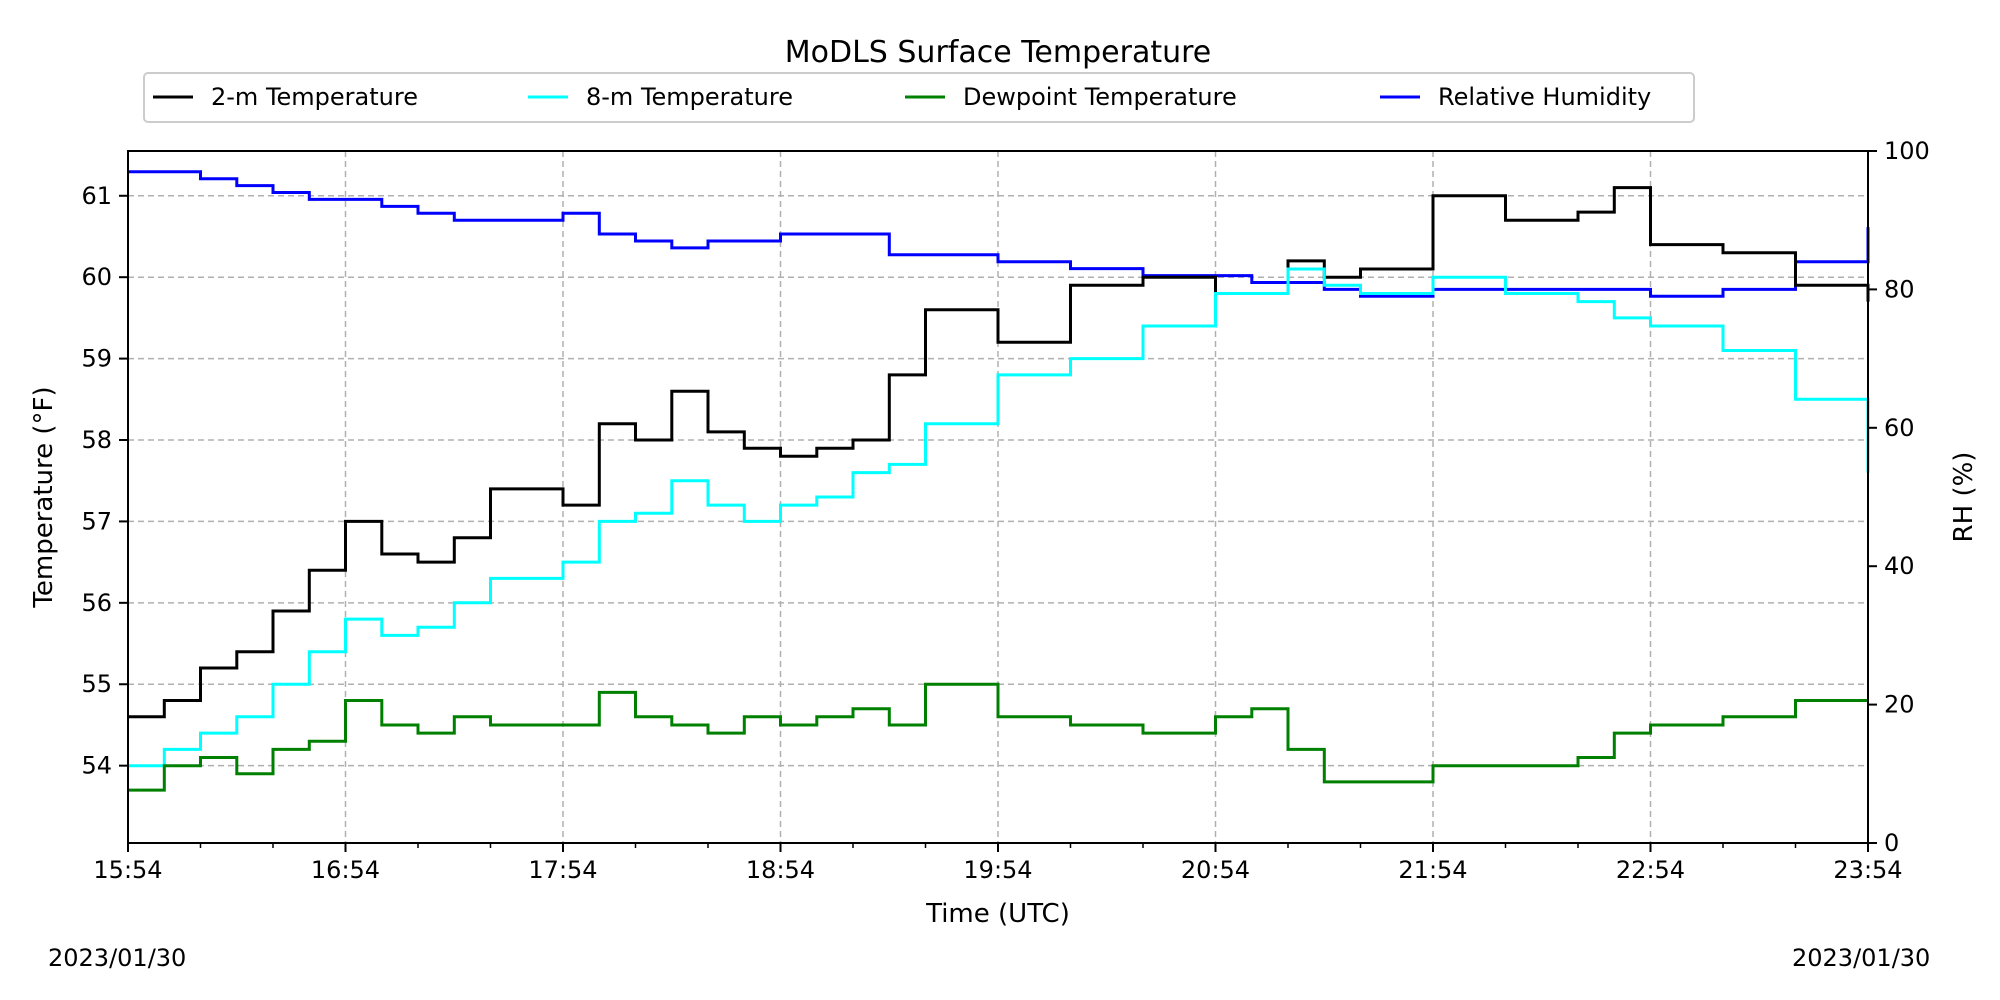 This screenshot has height=1000, width=2000. What do you see at coordinates (1861, 958) in the screenshot?
I see `date-right: 2023/01/30` at bounding box center [1861, 958].